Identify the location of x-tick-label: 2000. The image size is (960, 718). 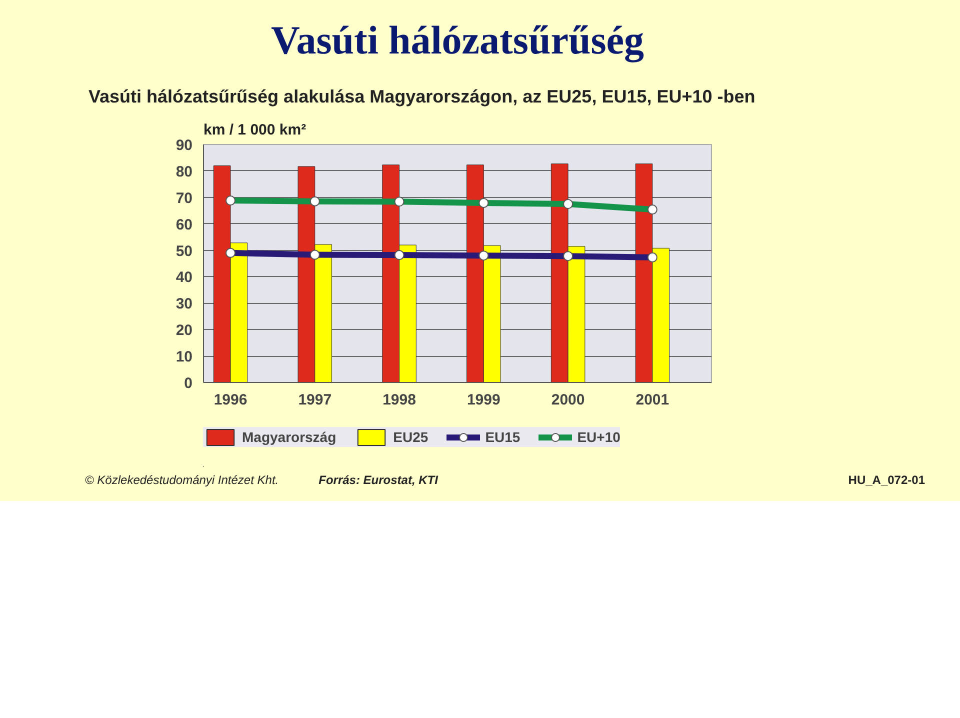
(568, 400).